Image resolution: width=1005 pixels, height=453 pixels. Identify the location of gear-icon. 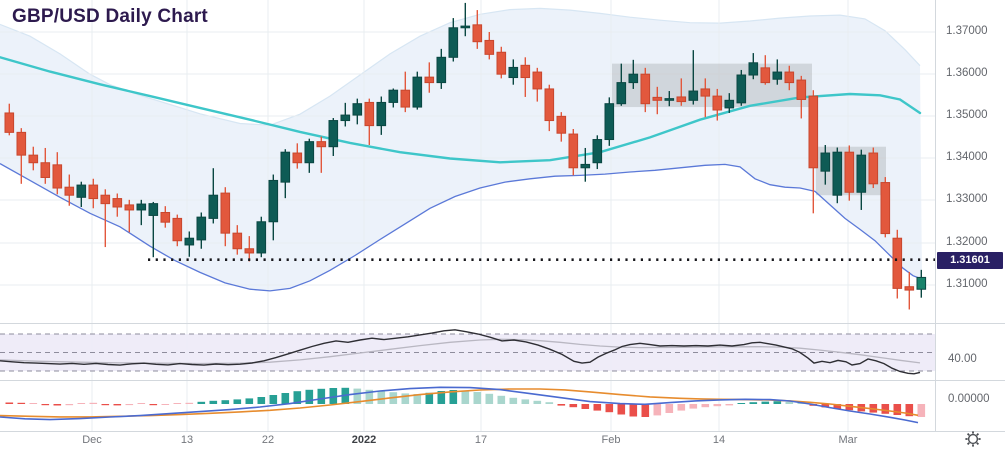
(973, 442).